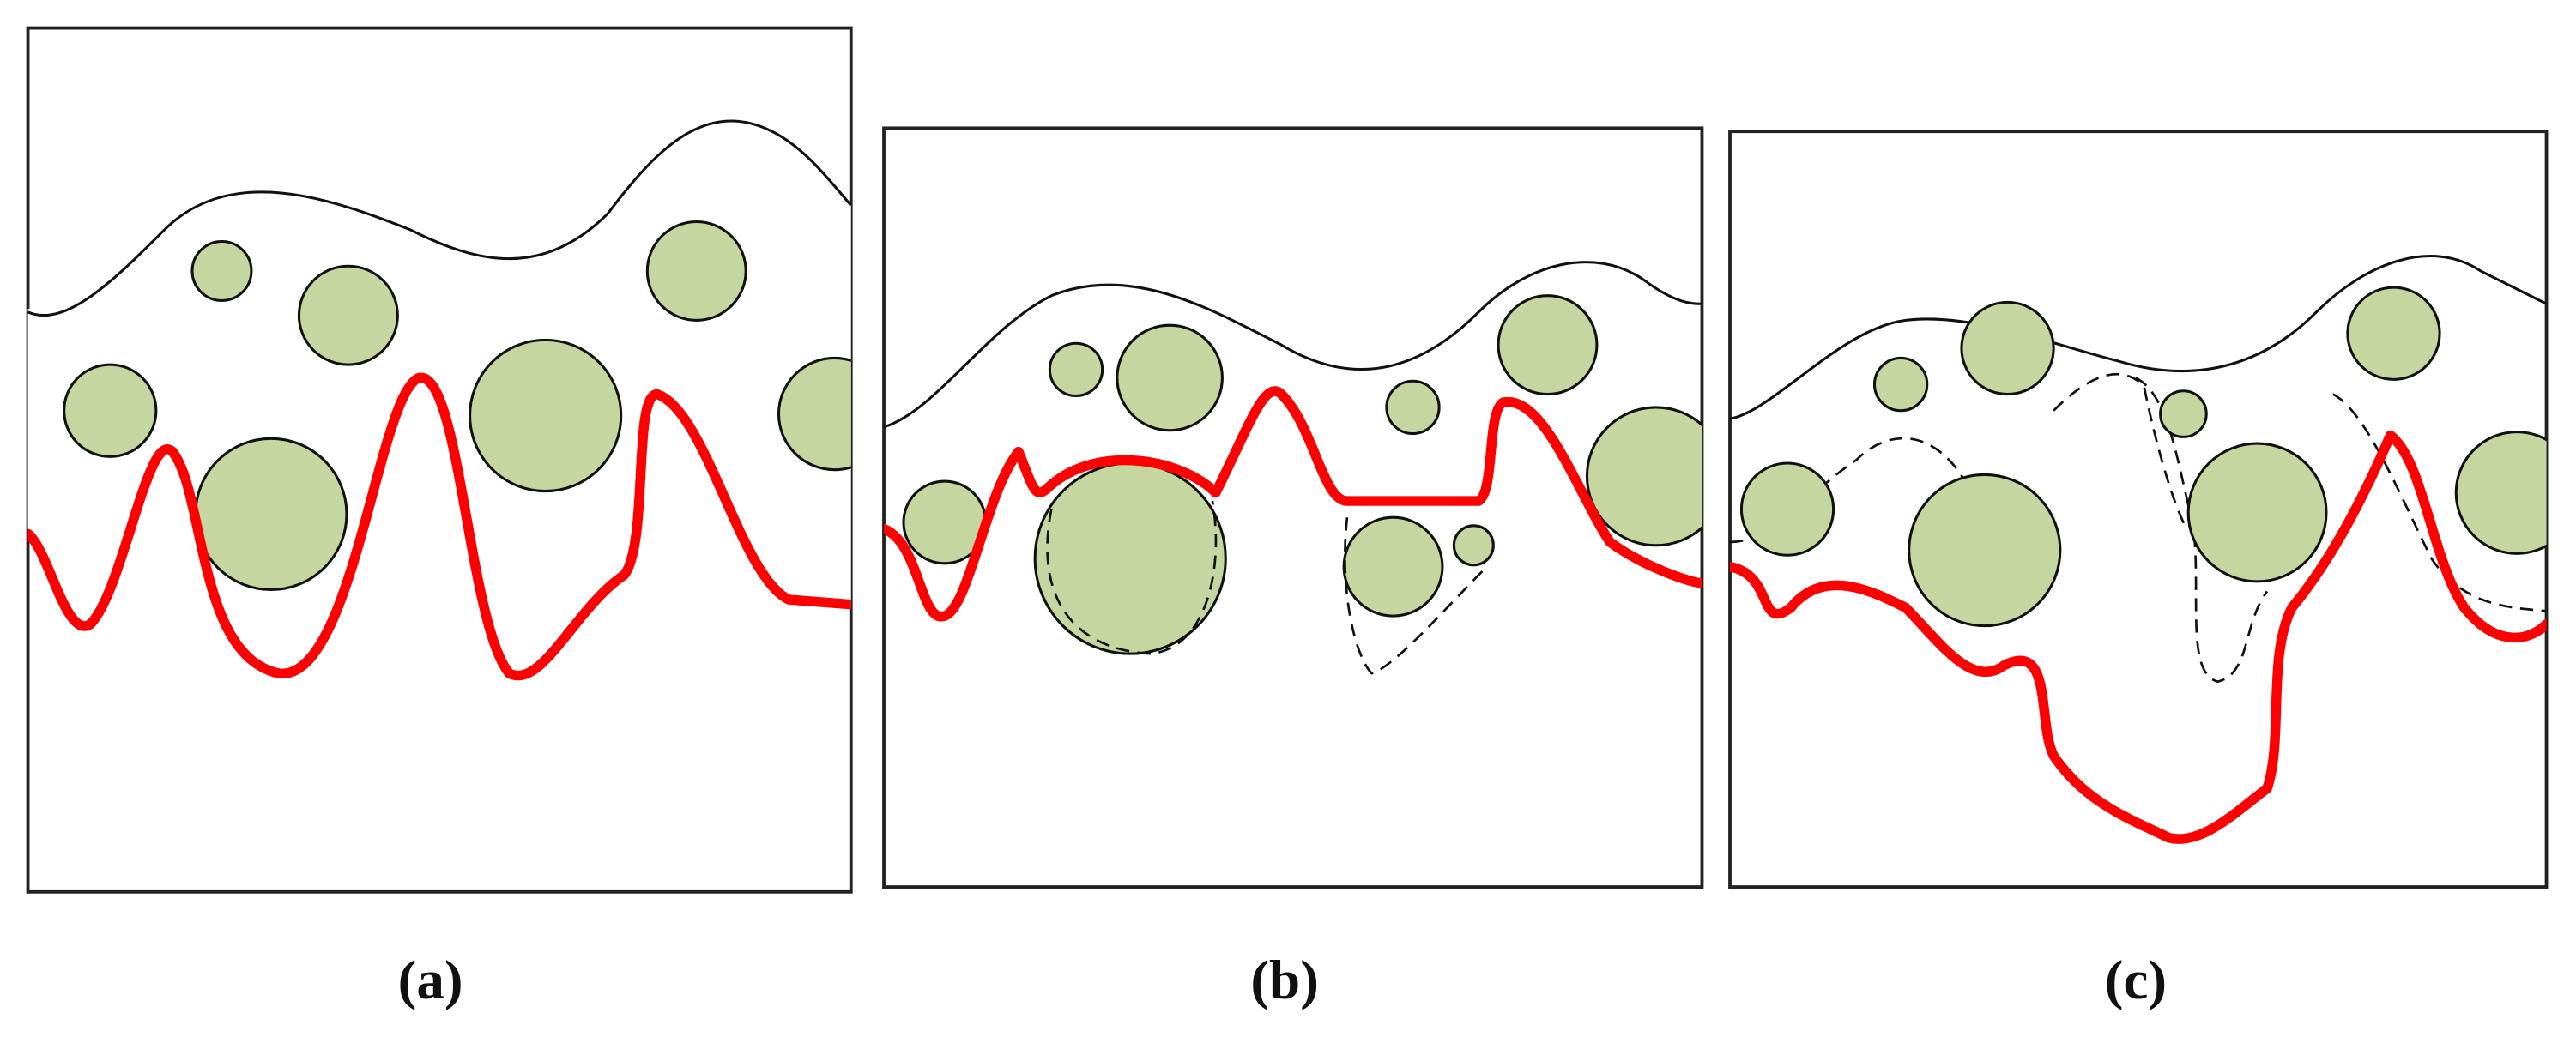 Image resolution: width=2576 pixels, height=1043 pixels. Describe the element at coordinates (430, 980) in the screenshot. I see `panel-label: (a)` at that location.